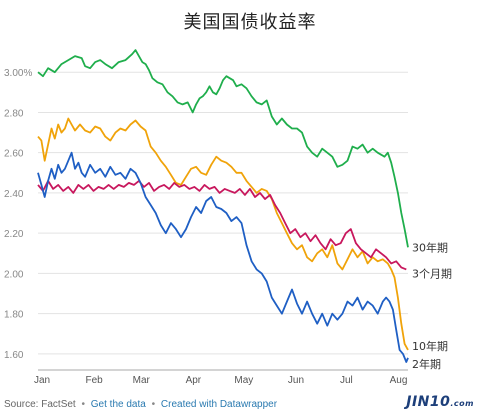 Image resolution: width=500 pixels, height=416 pixels. I want to click on y-tick-label: 3.00%, so click(18, 73).